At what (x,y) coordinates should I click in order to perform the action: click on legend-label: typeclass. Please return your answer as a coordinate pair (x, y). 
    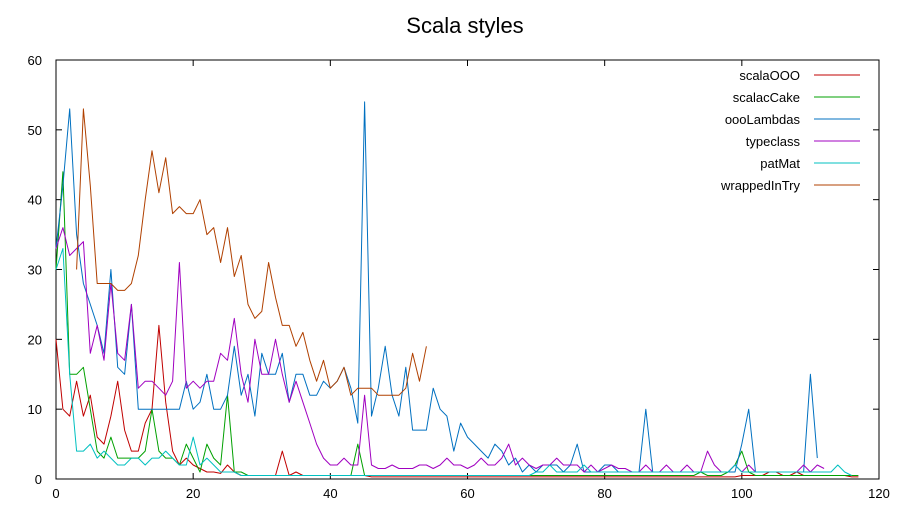
    Looking at the image, I should click on (773, 141).